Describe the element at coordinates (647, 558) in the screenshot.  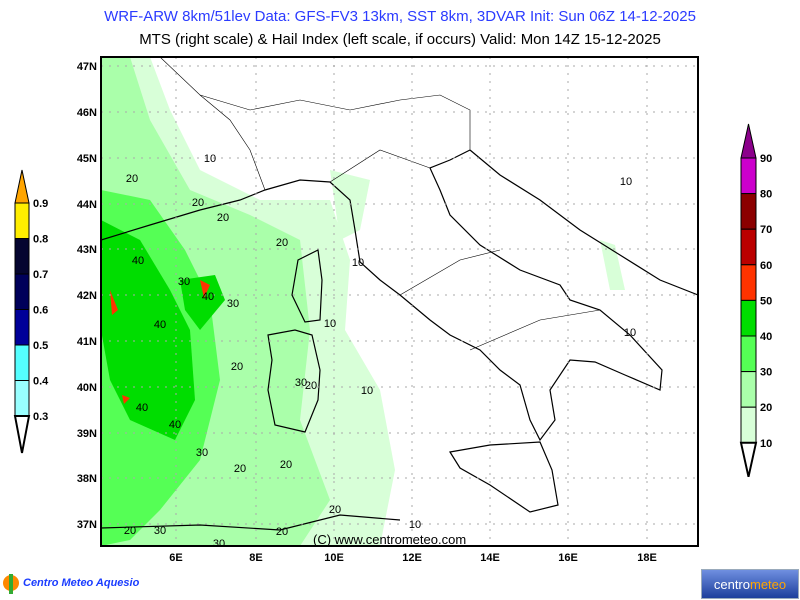
I see `lon-label: 18E` at that location.